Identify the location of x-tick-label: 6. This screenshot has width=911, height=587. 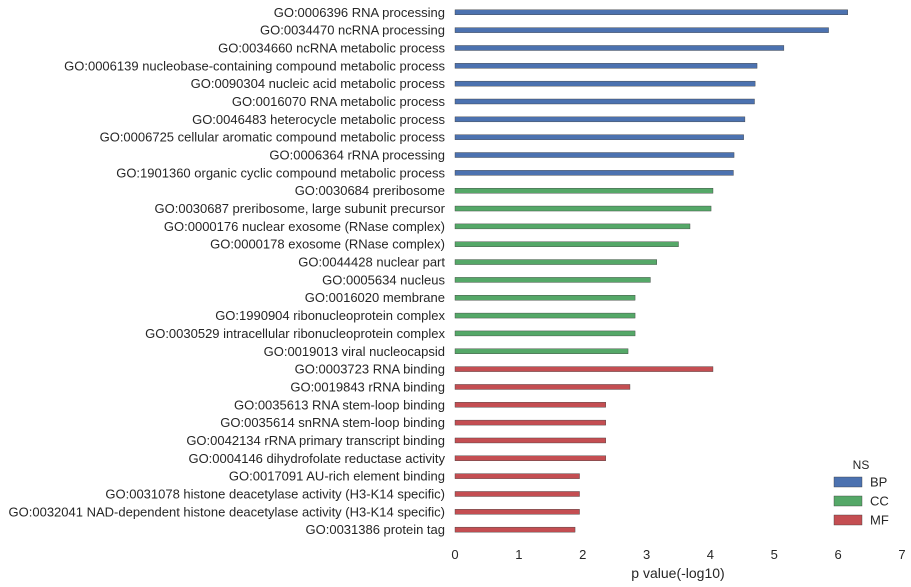
(838, 554).